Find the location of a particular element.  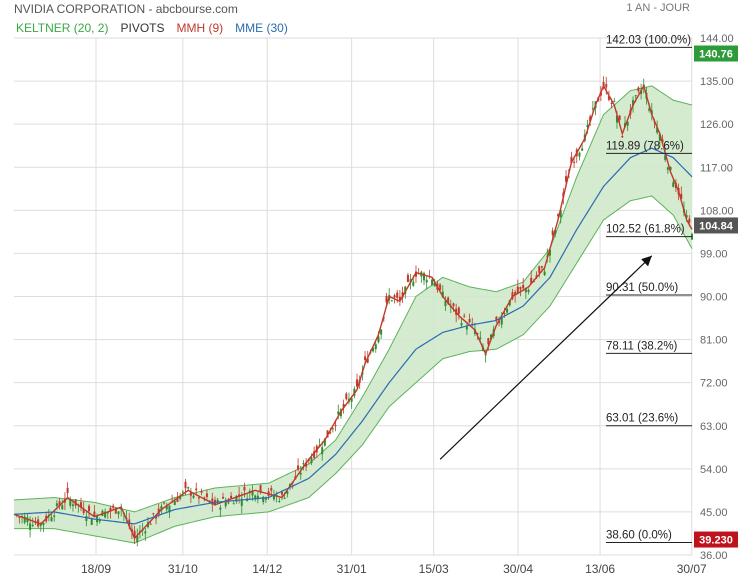

legend-mme: MME (30) is located at coordinates (261, 28).